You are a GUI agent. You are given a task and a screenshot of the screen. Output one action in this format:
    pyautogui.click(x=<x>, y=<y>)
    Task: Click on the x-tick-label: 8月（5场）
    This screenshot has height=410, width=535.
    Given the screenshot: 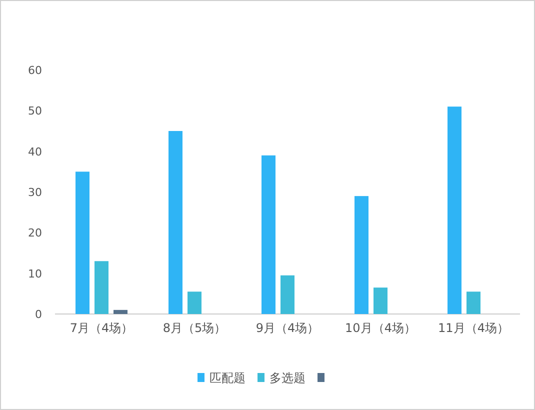 What is the action you would take?
    pyautogui.click(x=194, y=328)
    